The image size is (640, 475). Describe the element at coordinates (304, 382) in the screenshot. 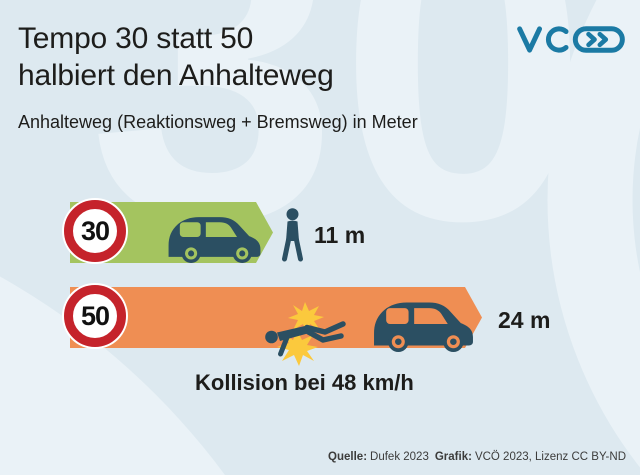

I see `collision-caption: Kollision bei 48 km/h` at that location.